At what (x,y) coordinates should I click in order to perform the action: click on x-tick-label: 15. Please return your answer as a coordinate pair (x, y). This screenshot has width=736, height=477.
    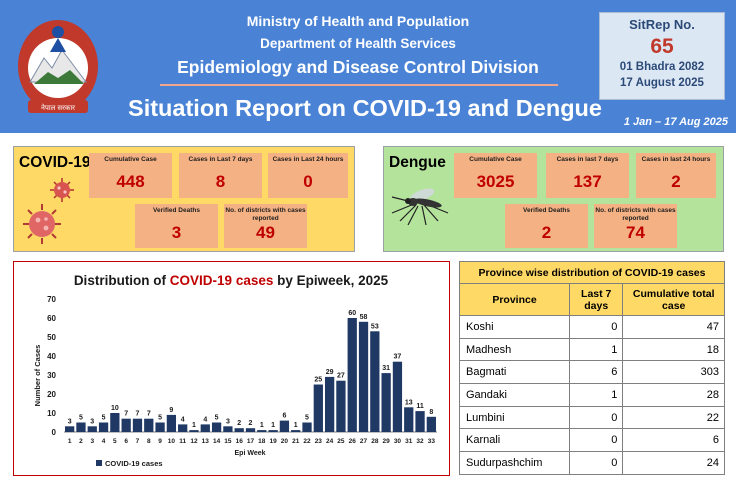
    Looking at the image, I should click on (228, 441).